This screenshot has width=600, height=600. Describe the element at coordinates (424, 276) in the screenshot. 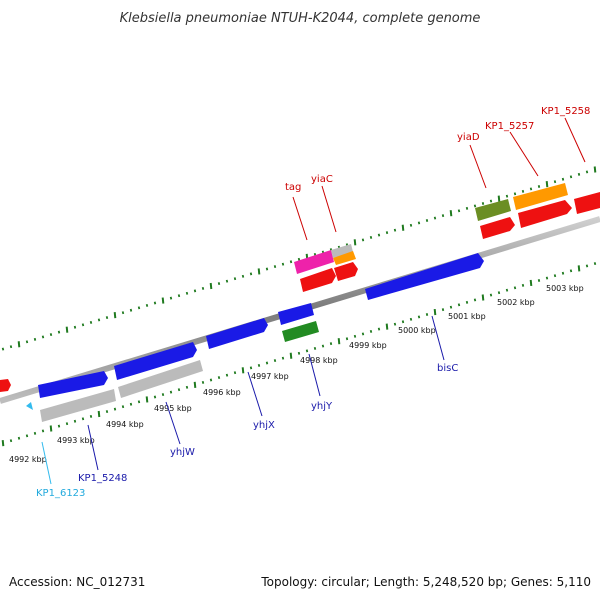

I see `gene-bisc` at that location.